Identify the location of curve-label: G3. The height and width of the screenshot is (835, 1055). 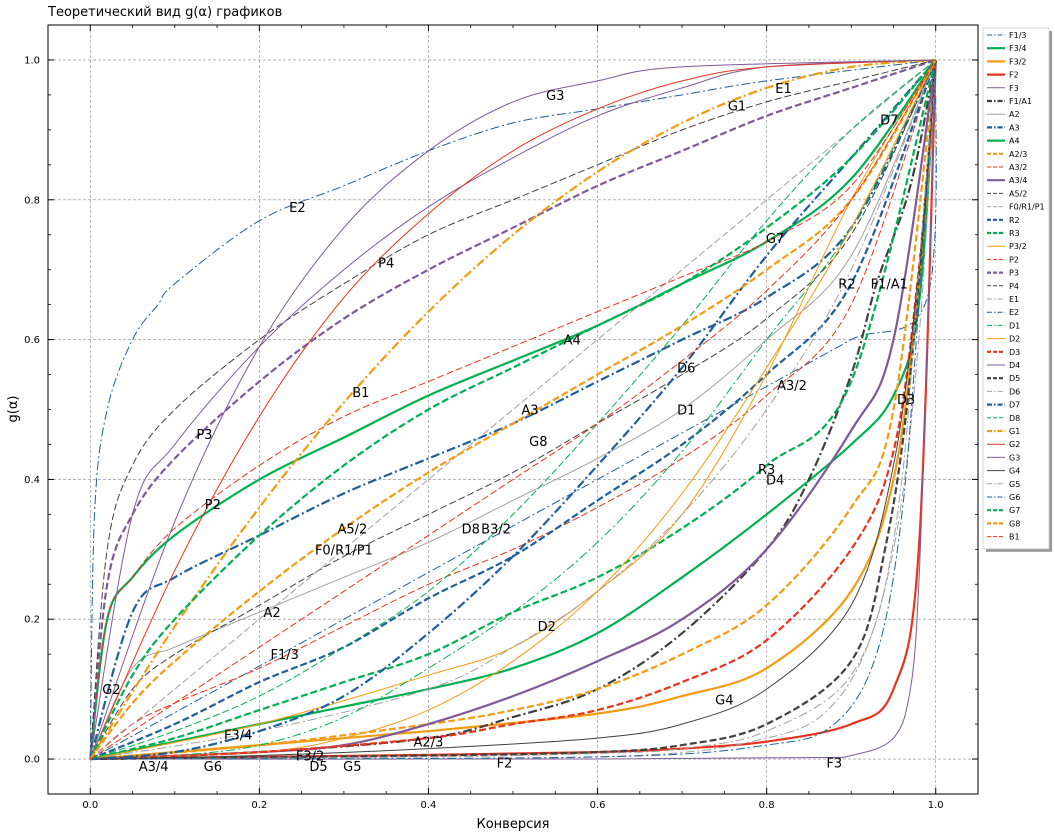
(555, 96).